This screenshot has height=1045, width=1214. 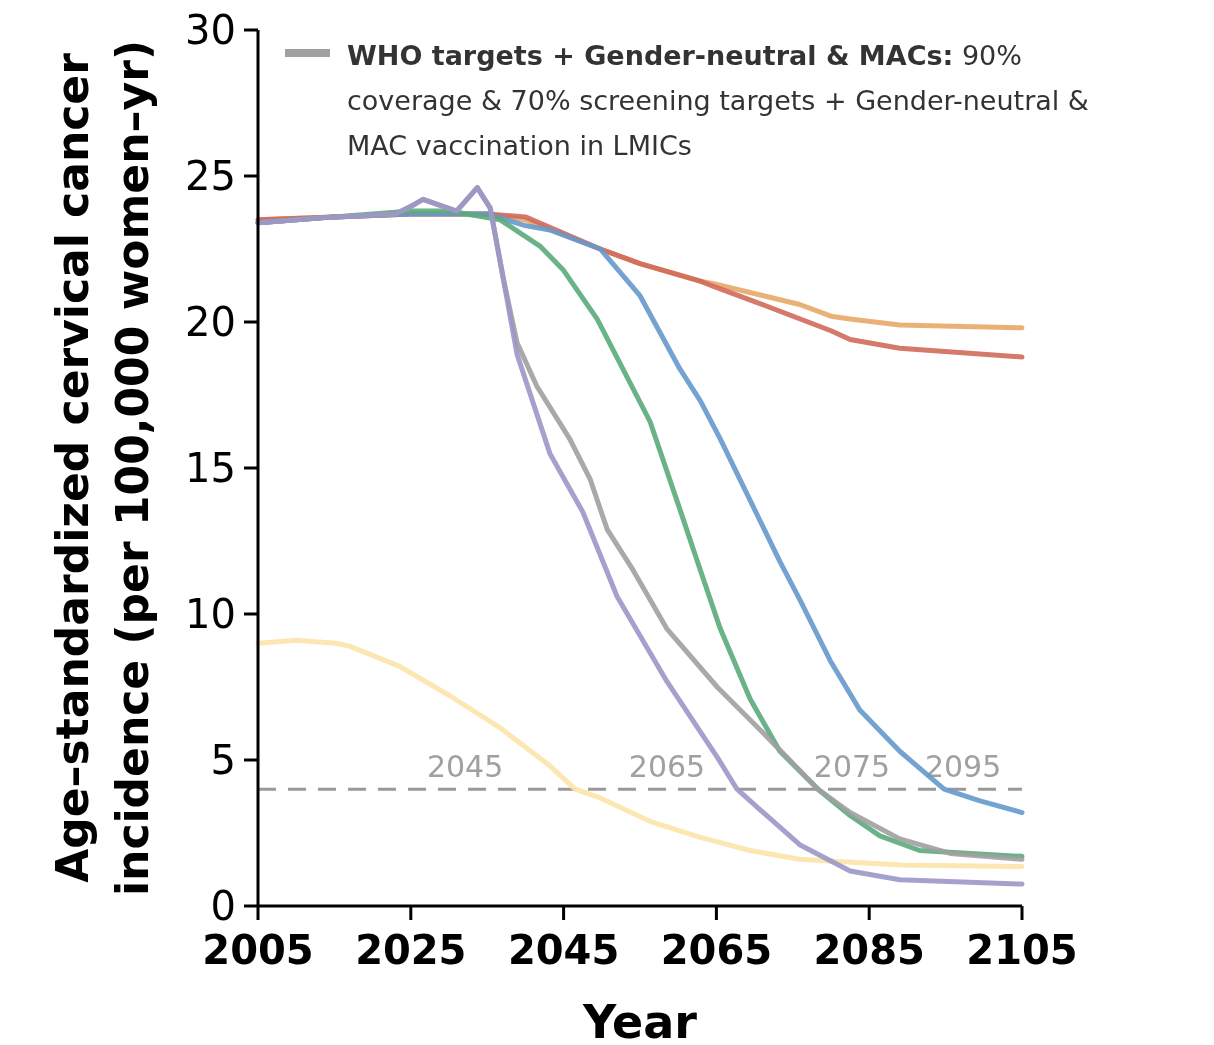 I want to click on y-axis-title: Age–standardized cervical cancer incidence (per 100,000 women–yr), so click(x=102, y=468).